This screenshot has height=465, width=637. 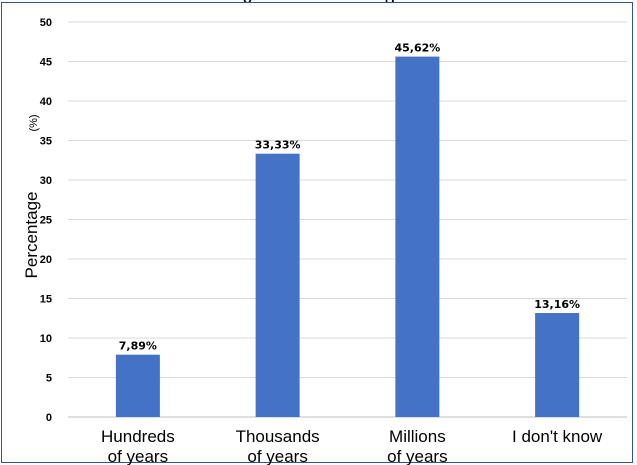 What do you see at coordinates (46, 300) in the screenshot?
I see `y-tick-label: 15` at bounding box center [46, 300].